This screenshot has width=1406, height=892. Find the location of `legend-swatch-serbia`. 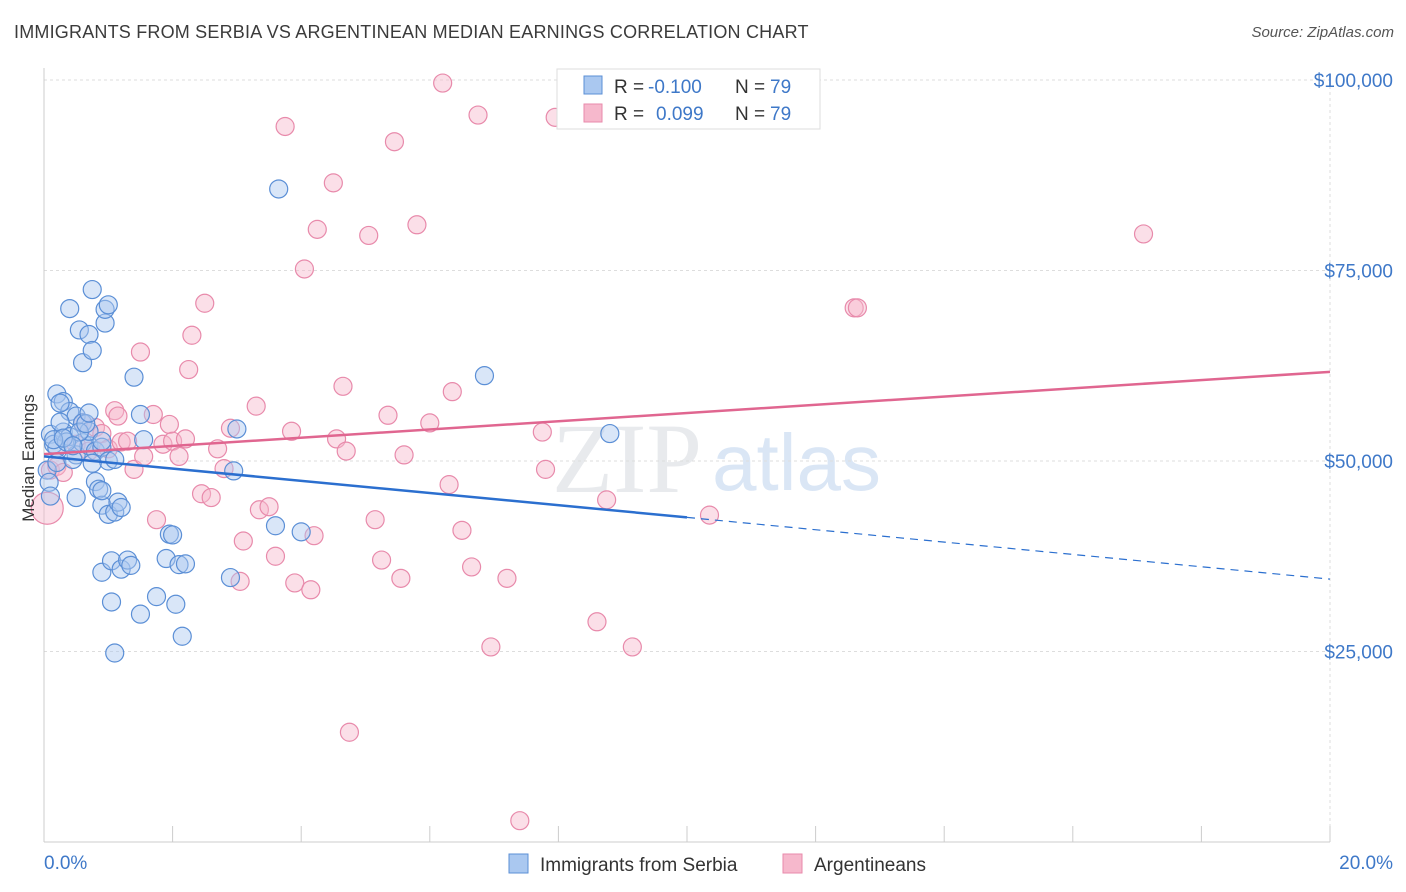

legend-swatch-serbia is located at coordinates (593, 85).